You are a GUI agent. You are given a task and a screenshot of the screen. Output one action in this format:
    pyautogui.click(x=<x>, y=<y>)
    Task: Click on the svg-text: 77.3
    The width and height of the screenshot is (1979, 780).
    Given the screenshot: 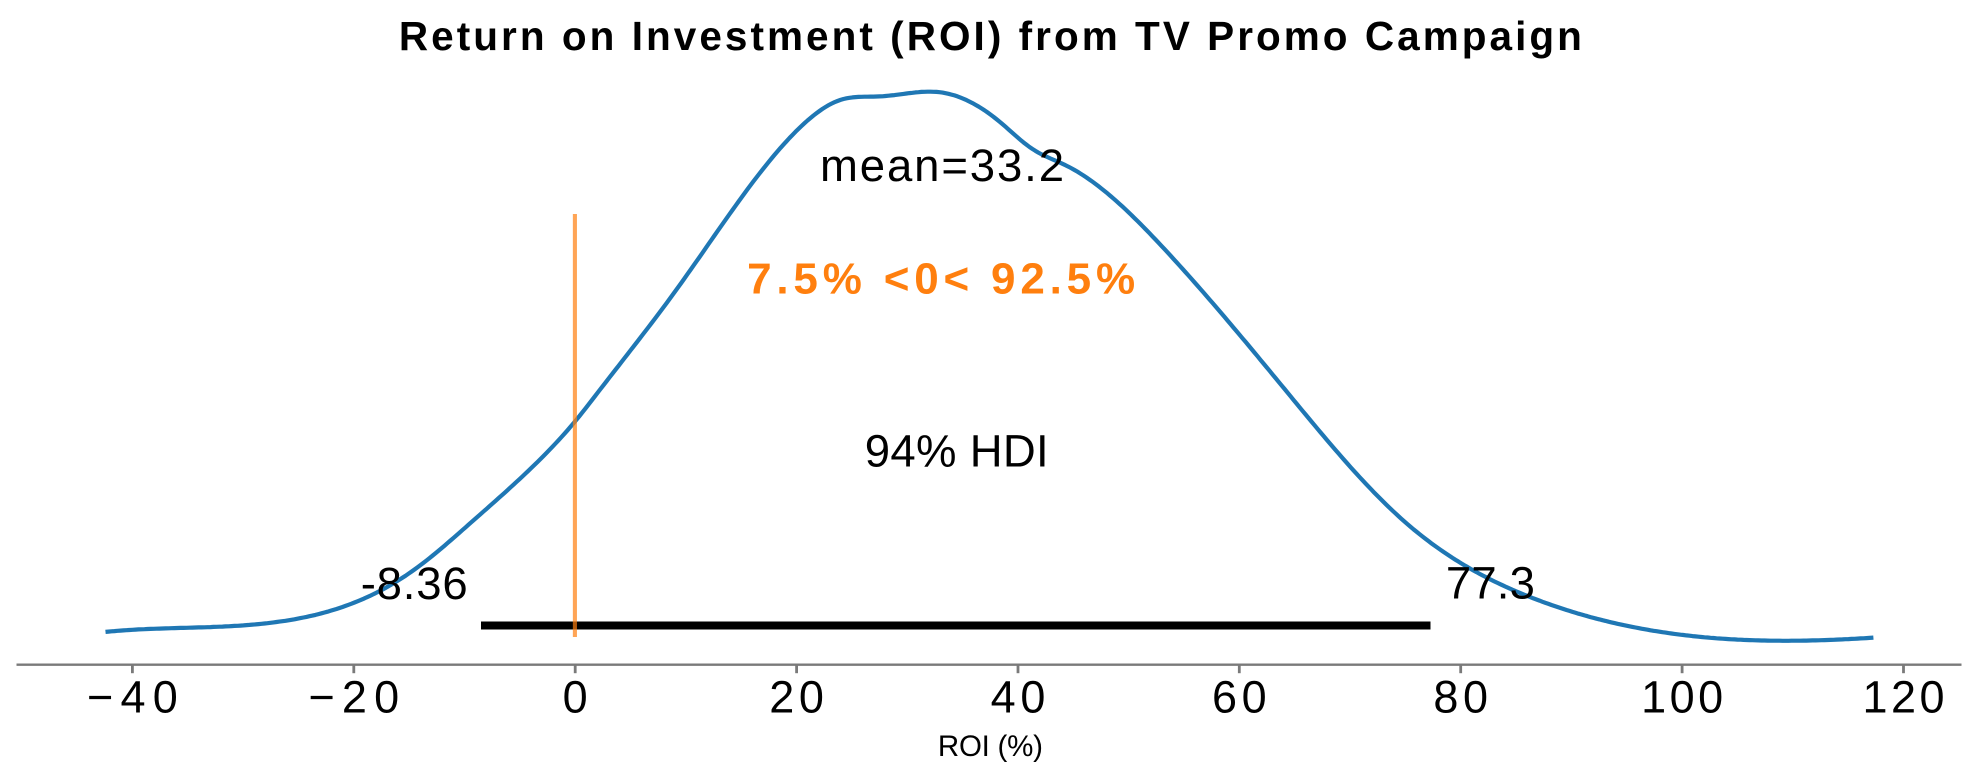 What is the action you would take?
    pyautogui.click(x=1490, y=582)
    